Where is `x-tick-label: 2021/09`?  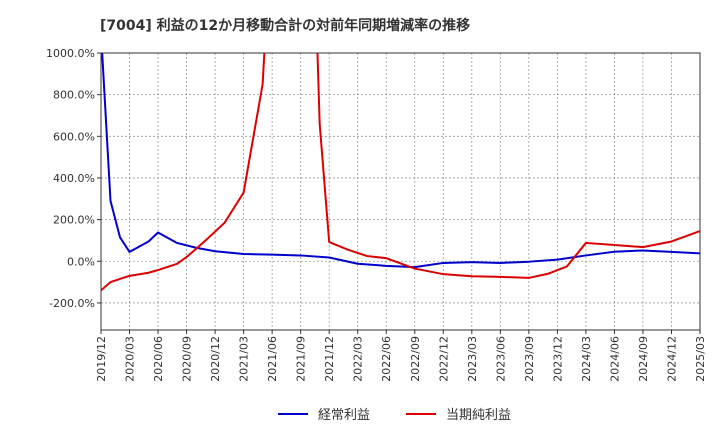
x-tick-label: 2021/09 is located at coordinates (301, 359).